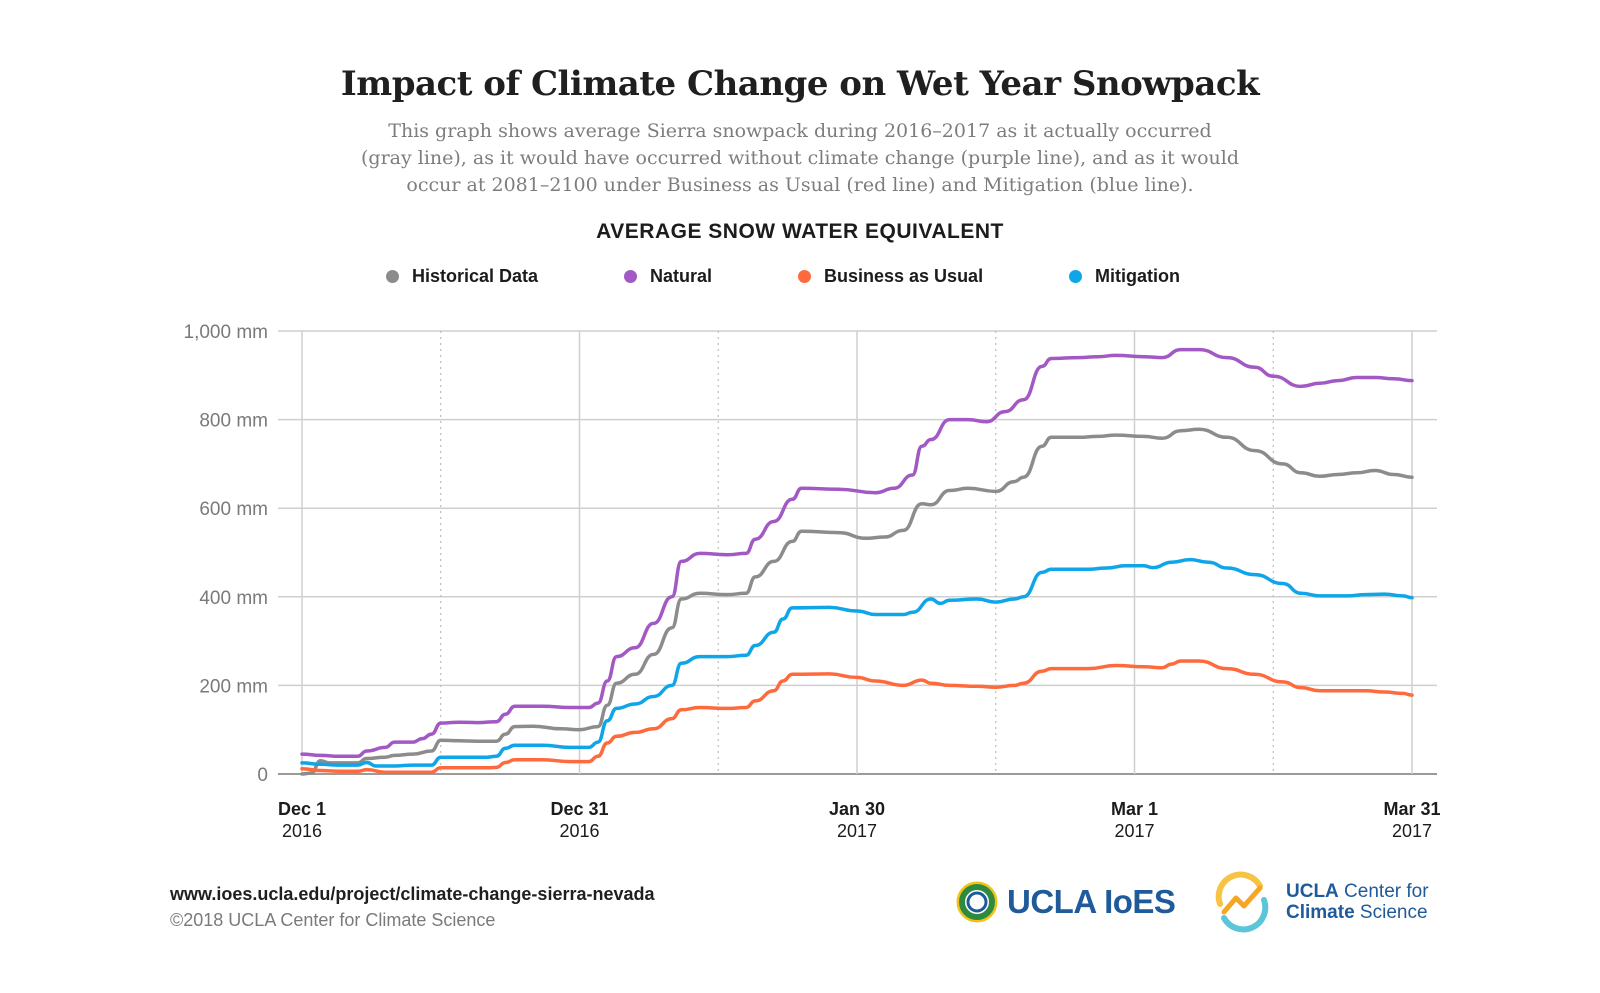  I want to click on ucla-ioes-logo: UCLA IoES, so click(1065, 902).